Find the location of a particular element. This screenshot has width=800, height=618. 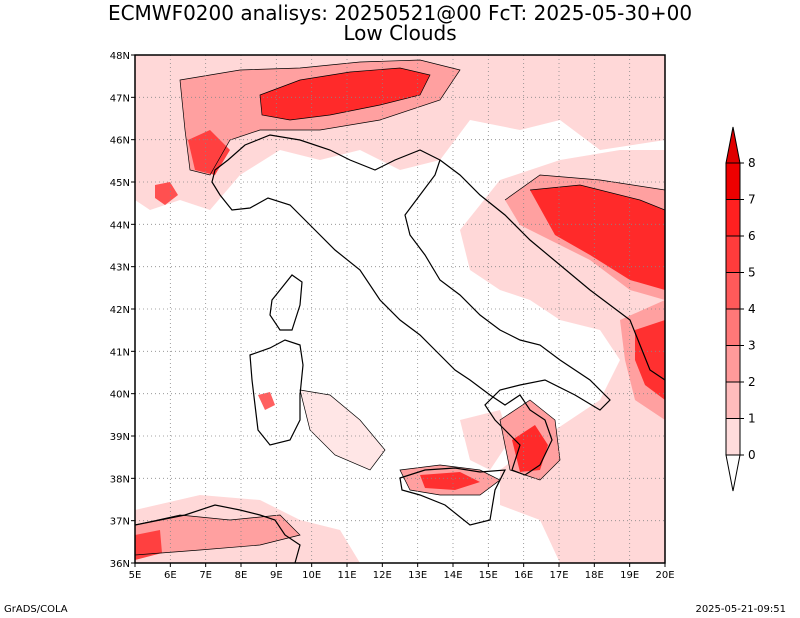

colorbar-label: 3 is located at coordinates (752, 346).